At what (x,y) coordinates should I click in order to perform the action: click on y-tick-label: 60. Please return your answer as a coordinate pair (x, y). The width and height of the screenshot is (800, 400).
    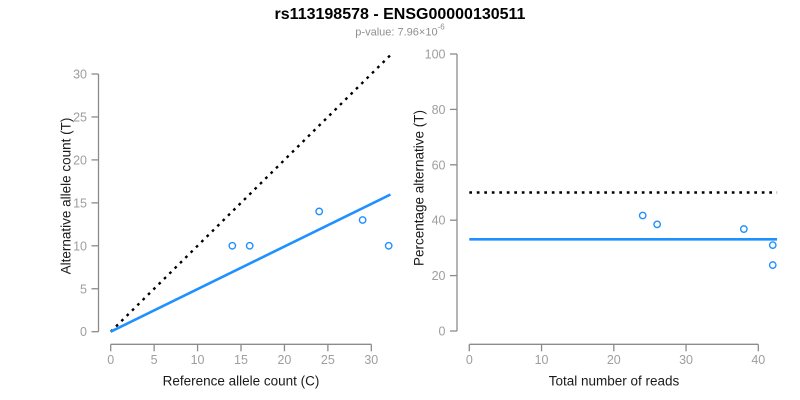
    Looking at the image, I should click on (439, 165).